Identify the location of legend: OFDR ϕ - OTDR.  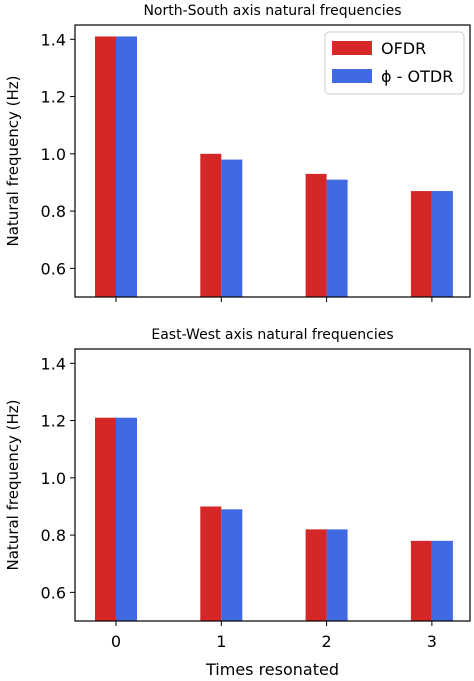
(394, 63).